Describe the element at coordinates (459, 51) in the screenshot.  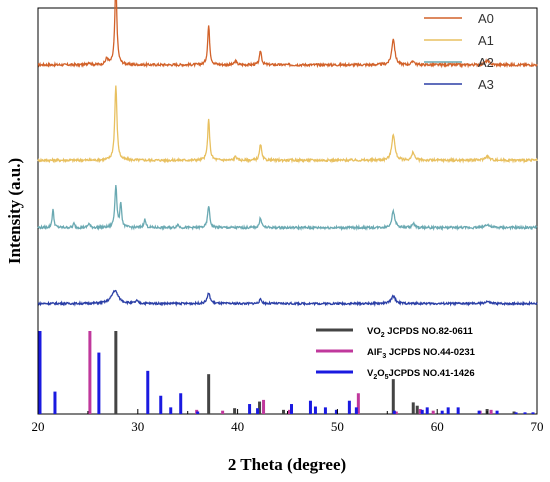
I see `legend: A0 A1 A2 A3` at that location.